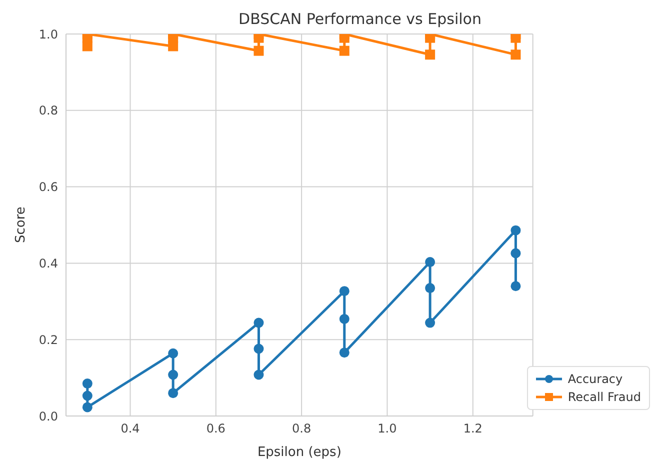  I want to click on legend-label: Accuracy, so click(595, 379).